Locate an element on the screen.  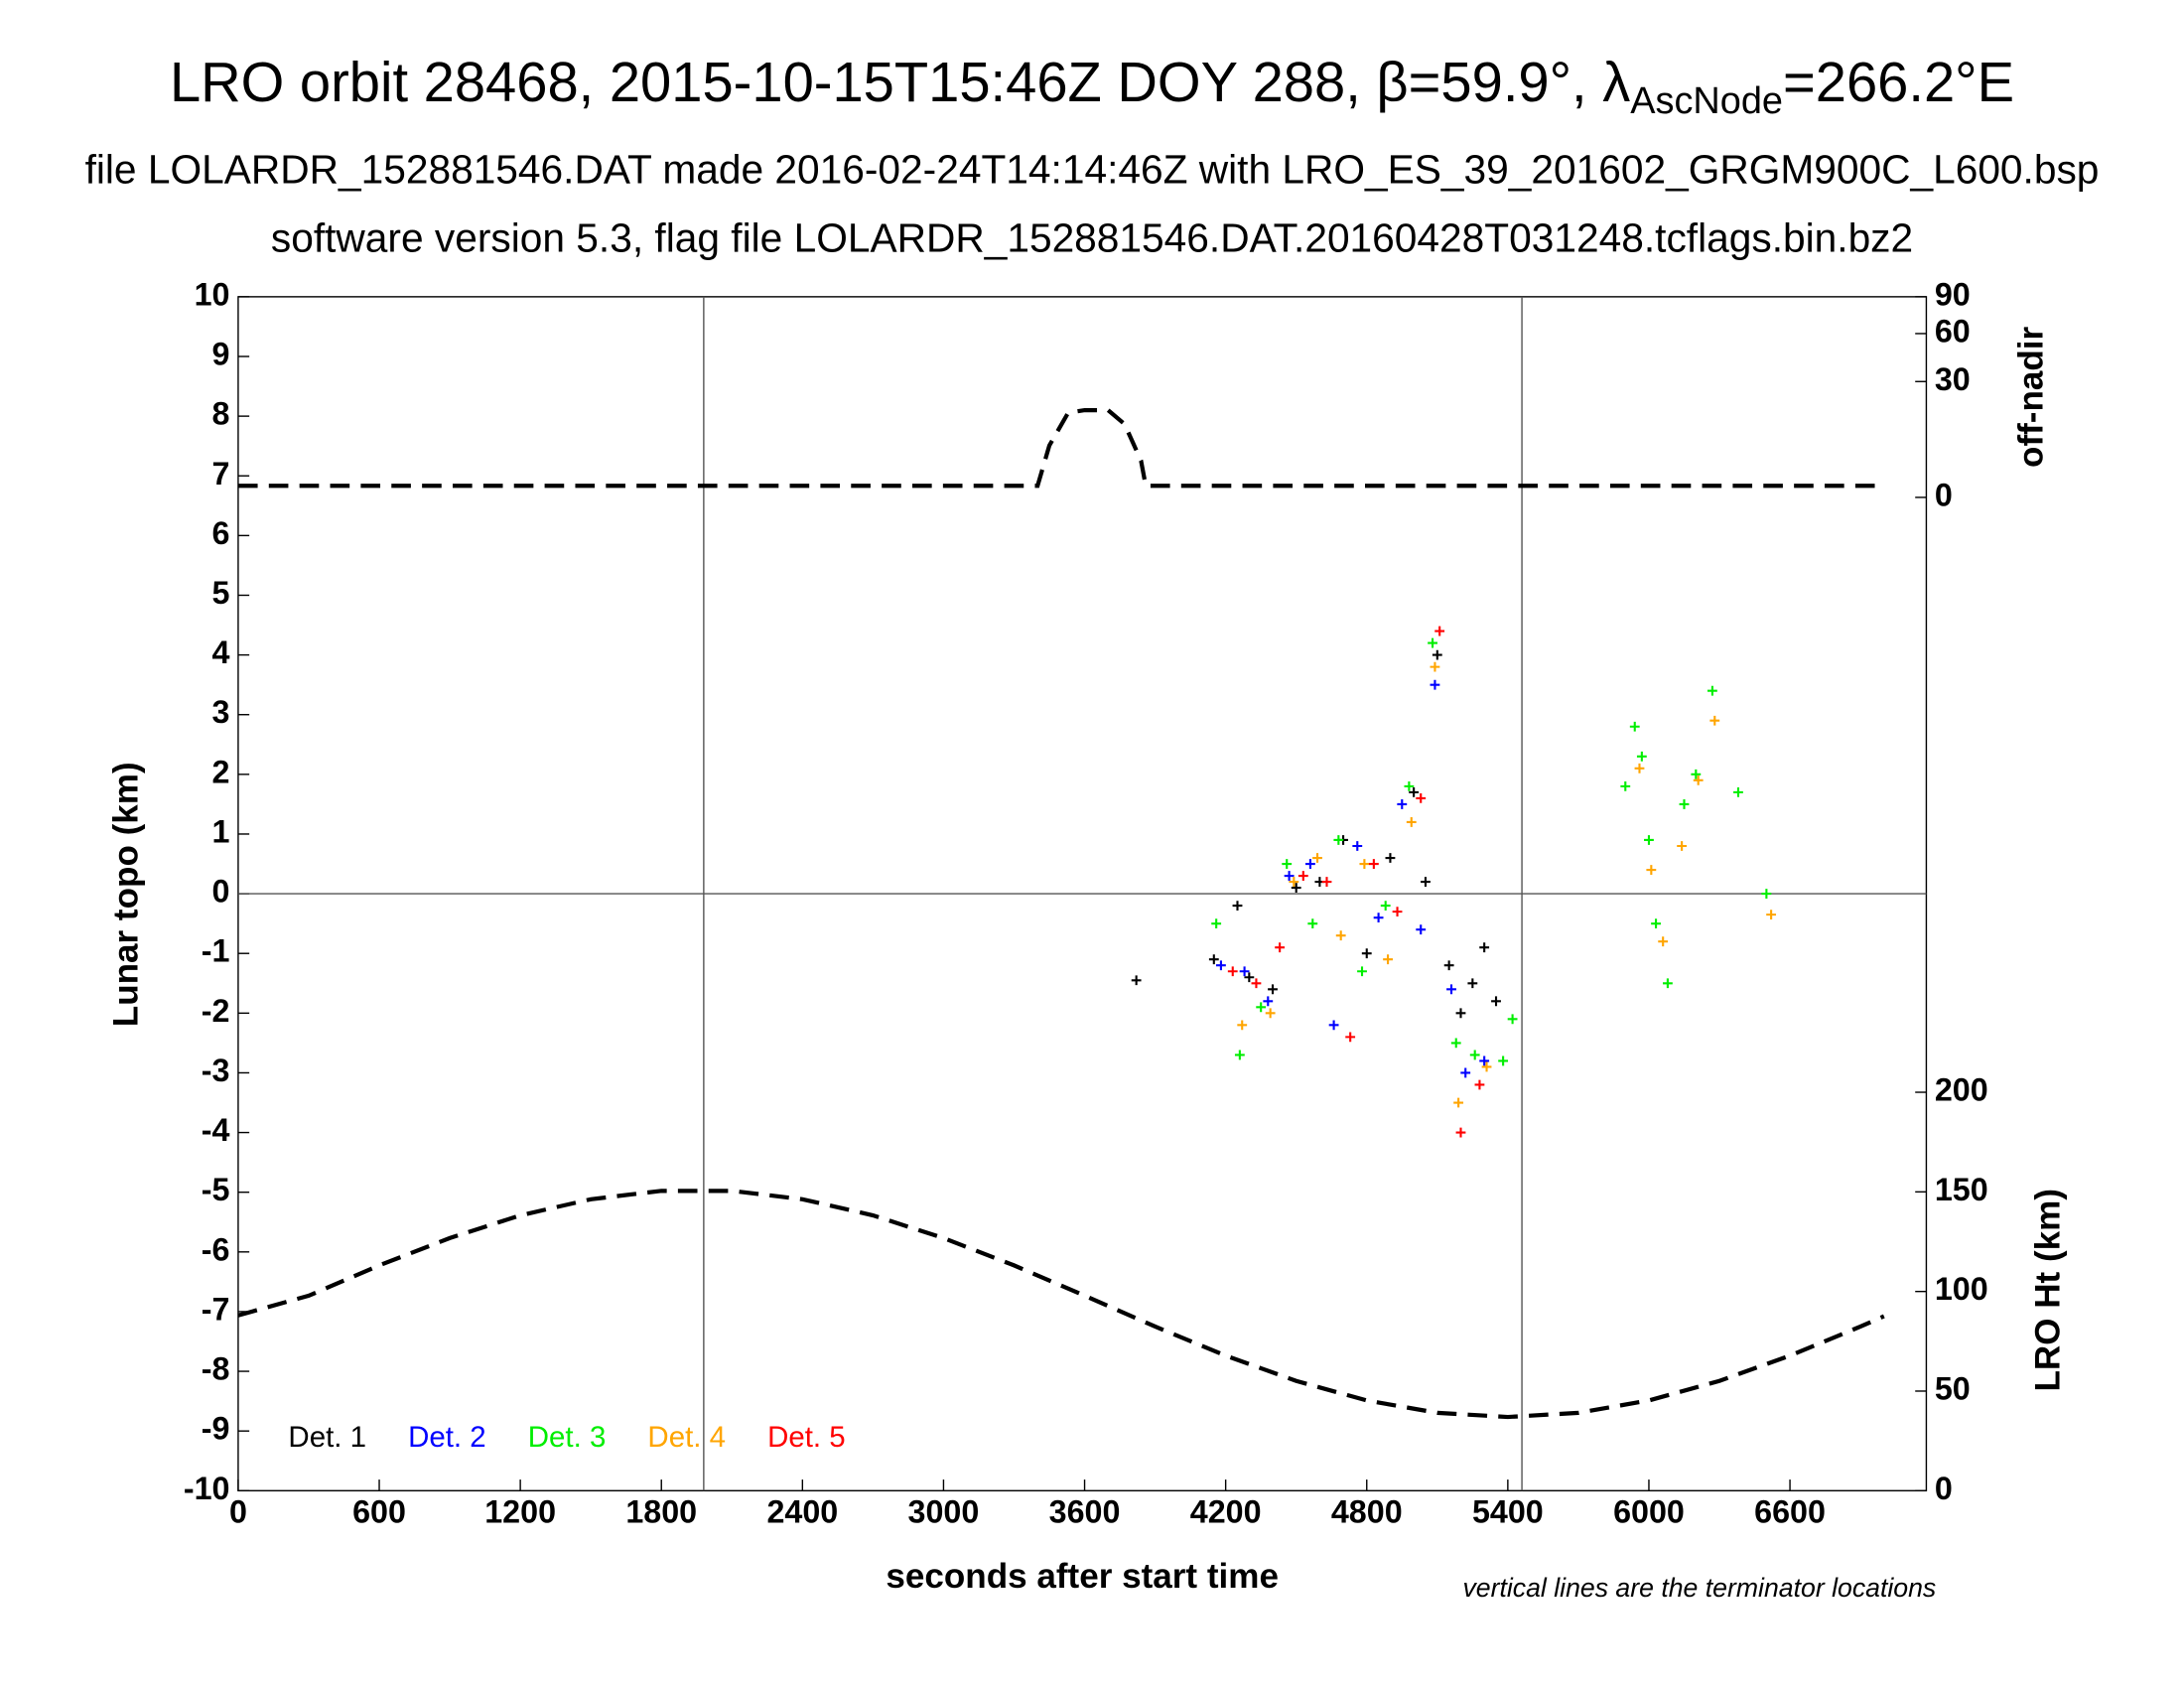
y-tick-label: 1 is located at coordinates (221, 831).